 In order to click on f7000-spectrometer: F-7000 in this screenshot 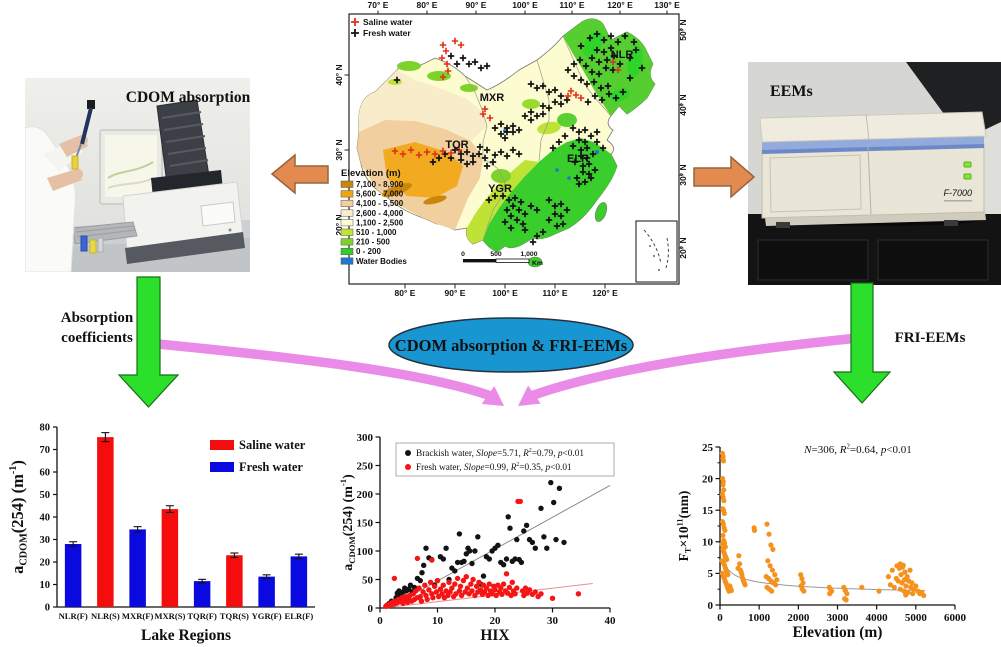, I will do `click(873, 169)`.